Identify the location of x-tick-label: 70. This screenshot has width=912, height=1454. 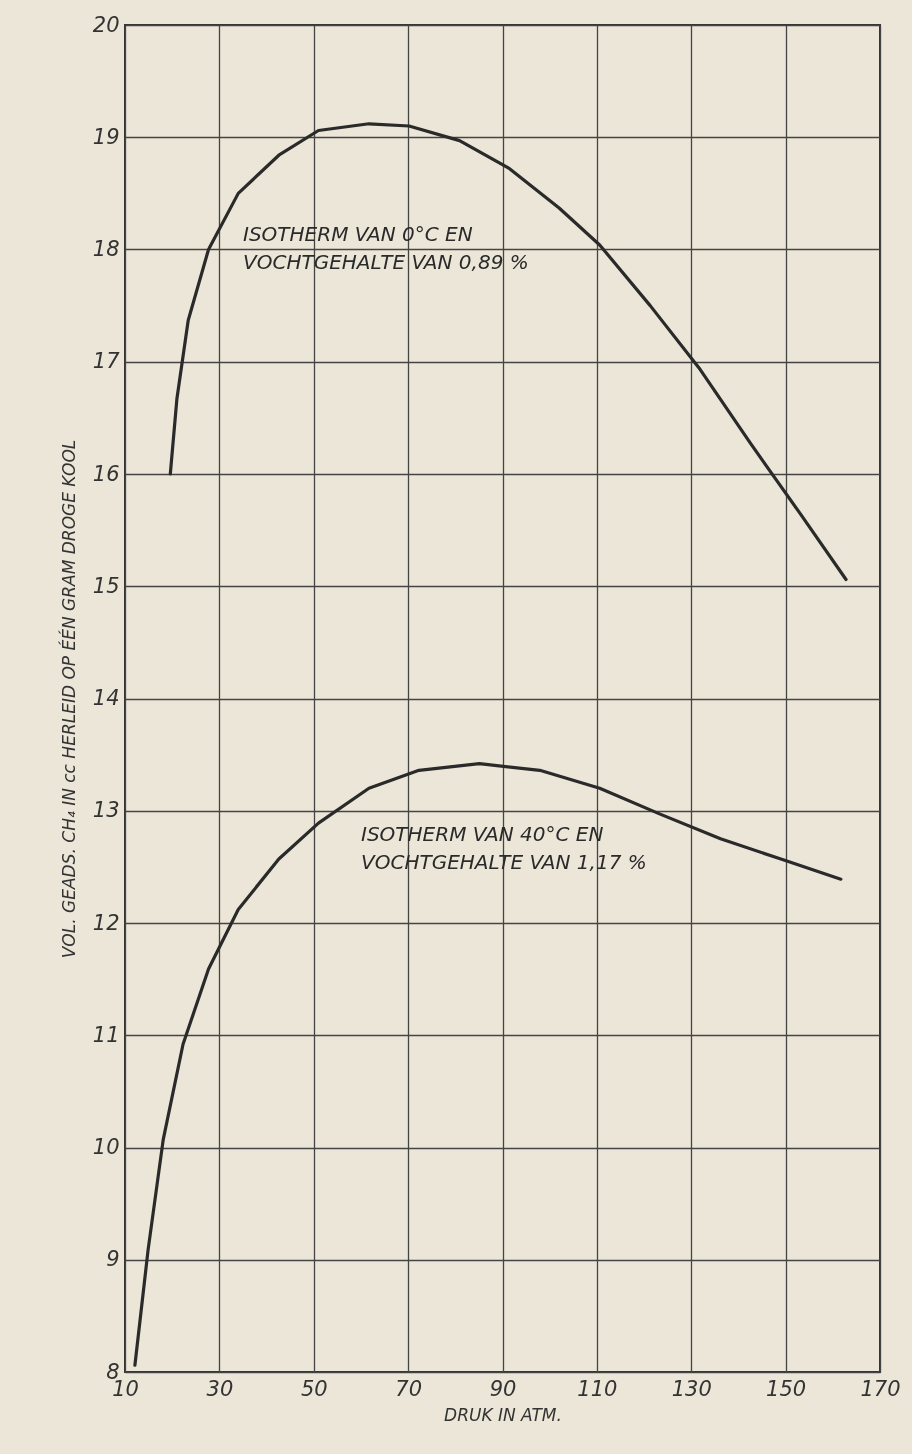
(408, 1388).